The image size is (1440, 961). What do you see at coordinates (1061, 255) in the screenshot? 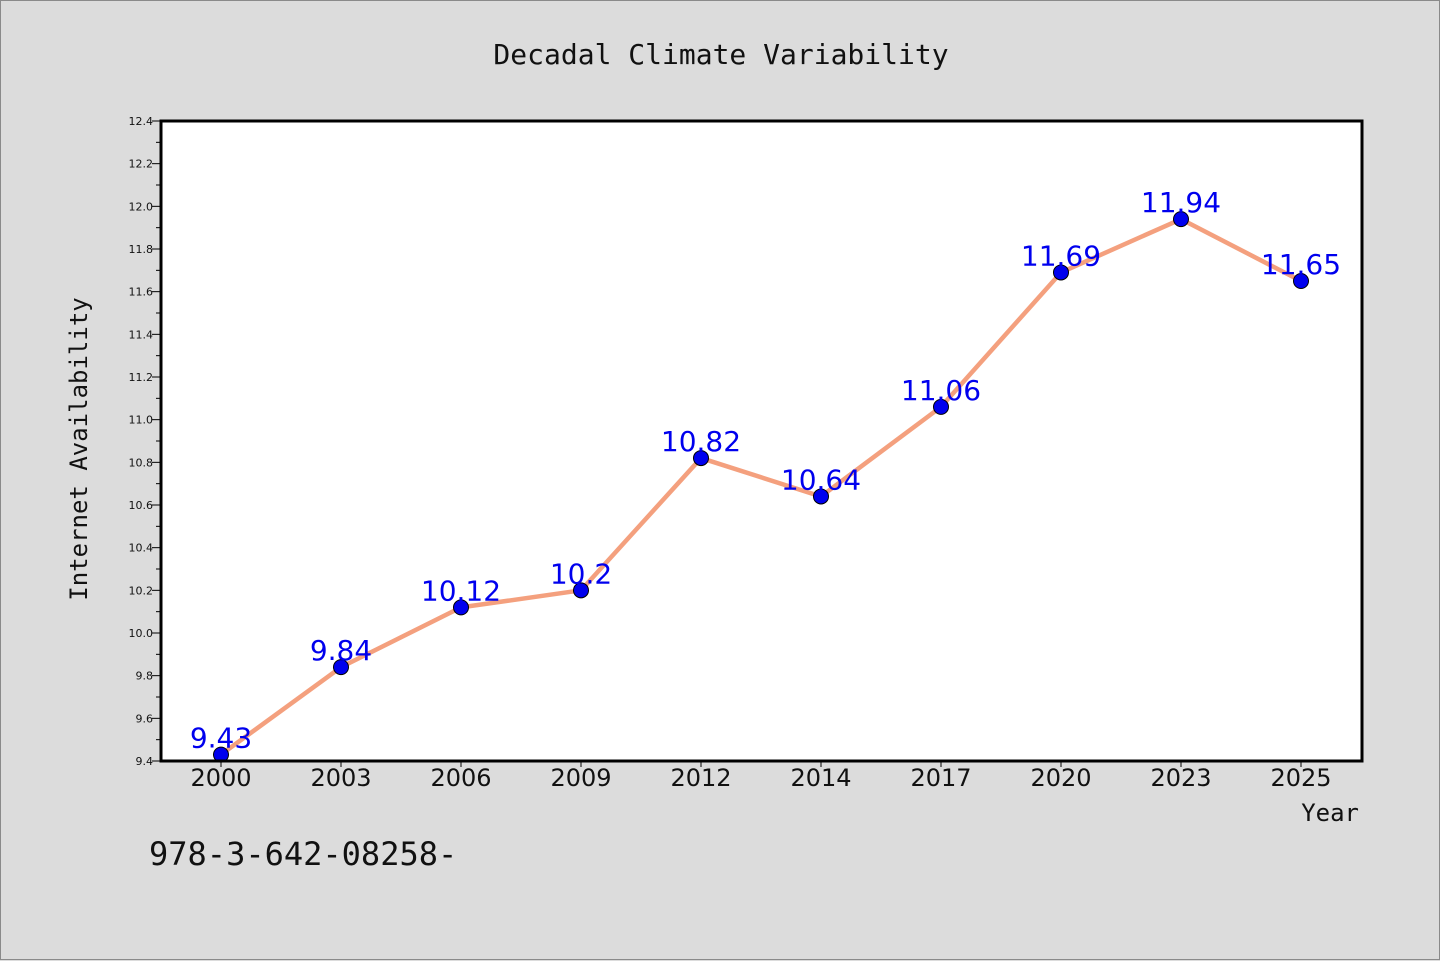
I see `data-label: 11.69` at bounding box center [1061, 255].